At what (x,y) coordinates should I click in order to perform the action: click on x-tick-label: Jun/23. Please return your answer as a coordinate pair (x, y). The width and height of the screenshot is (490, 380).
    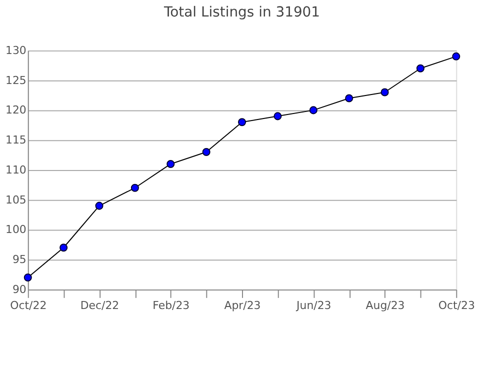
    Looking at the image, I should click on (314, 305).